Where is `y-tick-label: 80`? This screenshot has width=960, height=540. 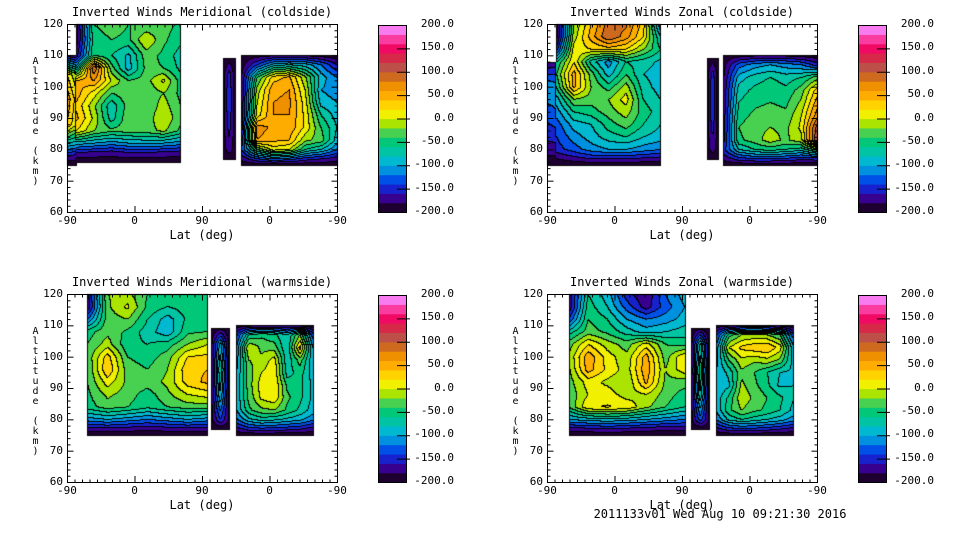 y-tick-label: 80 is located at coordinates (56, 149).